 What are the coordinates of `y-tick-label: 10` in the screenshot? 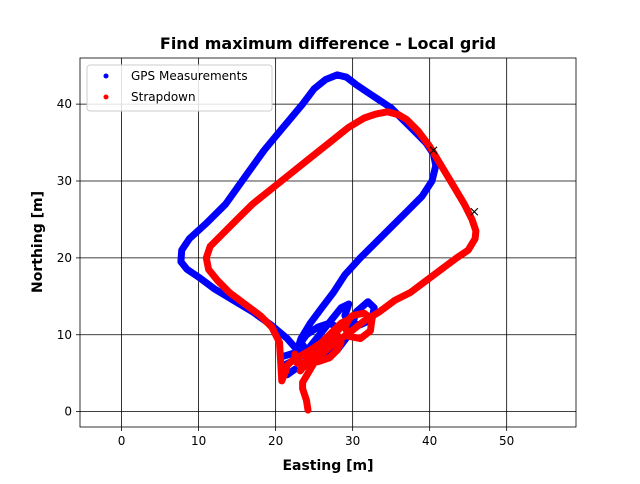 It's located at (64, 335).